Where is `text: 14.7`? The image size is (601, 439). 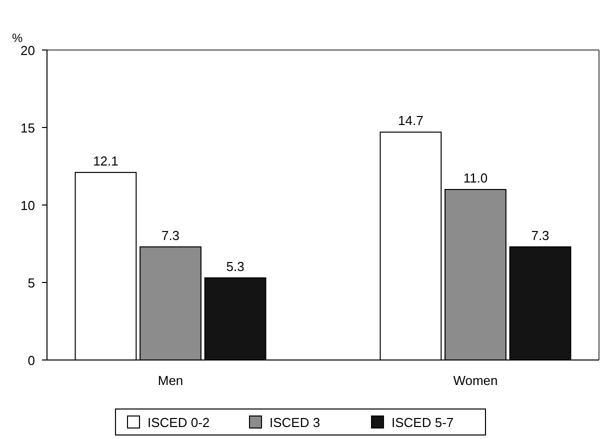 text: 14.7 is located at coordinates (411, 120).